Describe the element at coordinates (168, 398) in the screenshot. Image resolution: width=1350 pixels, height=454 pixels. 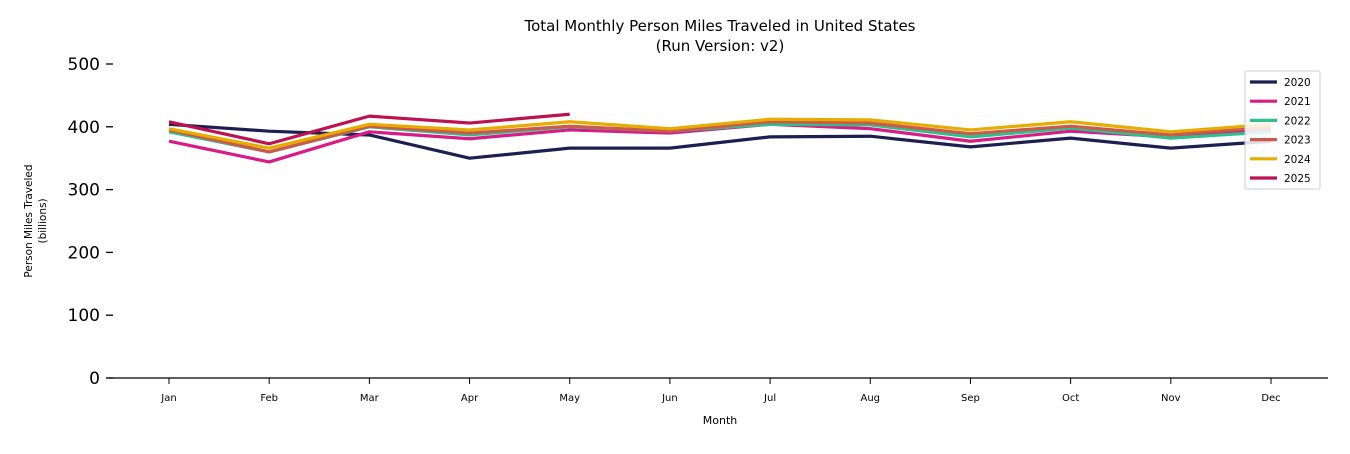
I see `x-tick-label: Jan` at that location.